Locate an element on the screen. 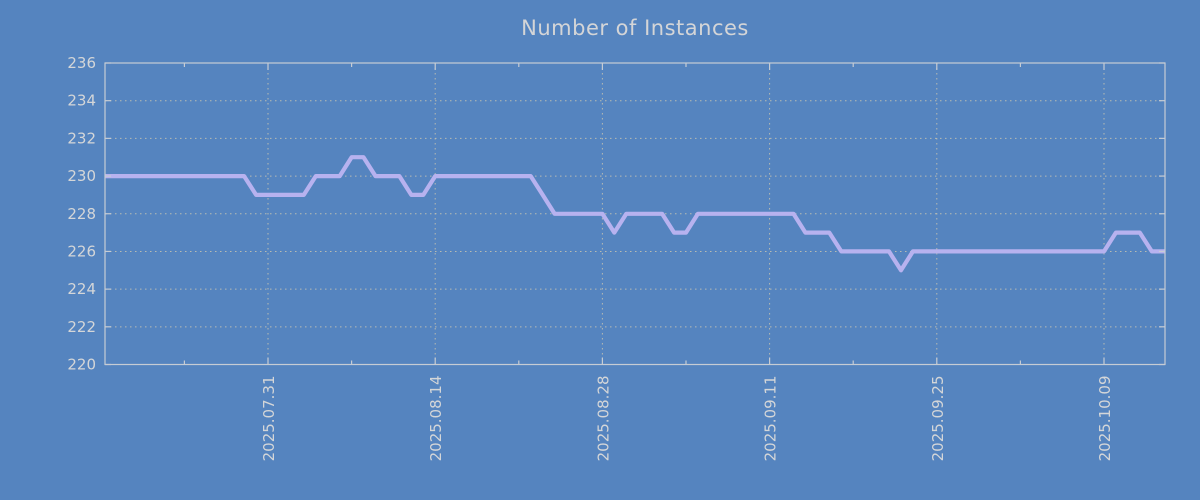  y-tick-label: 232 is located at coordinates (81, 138).